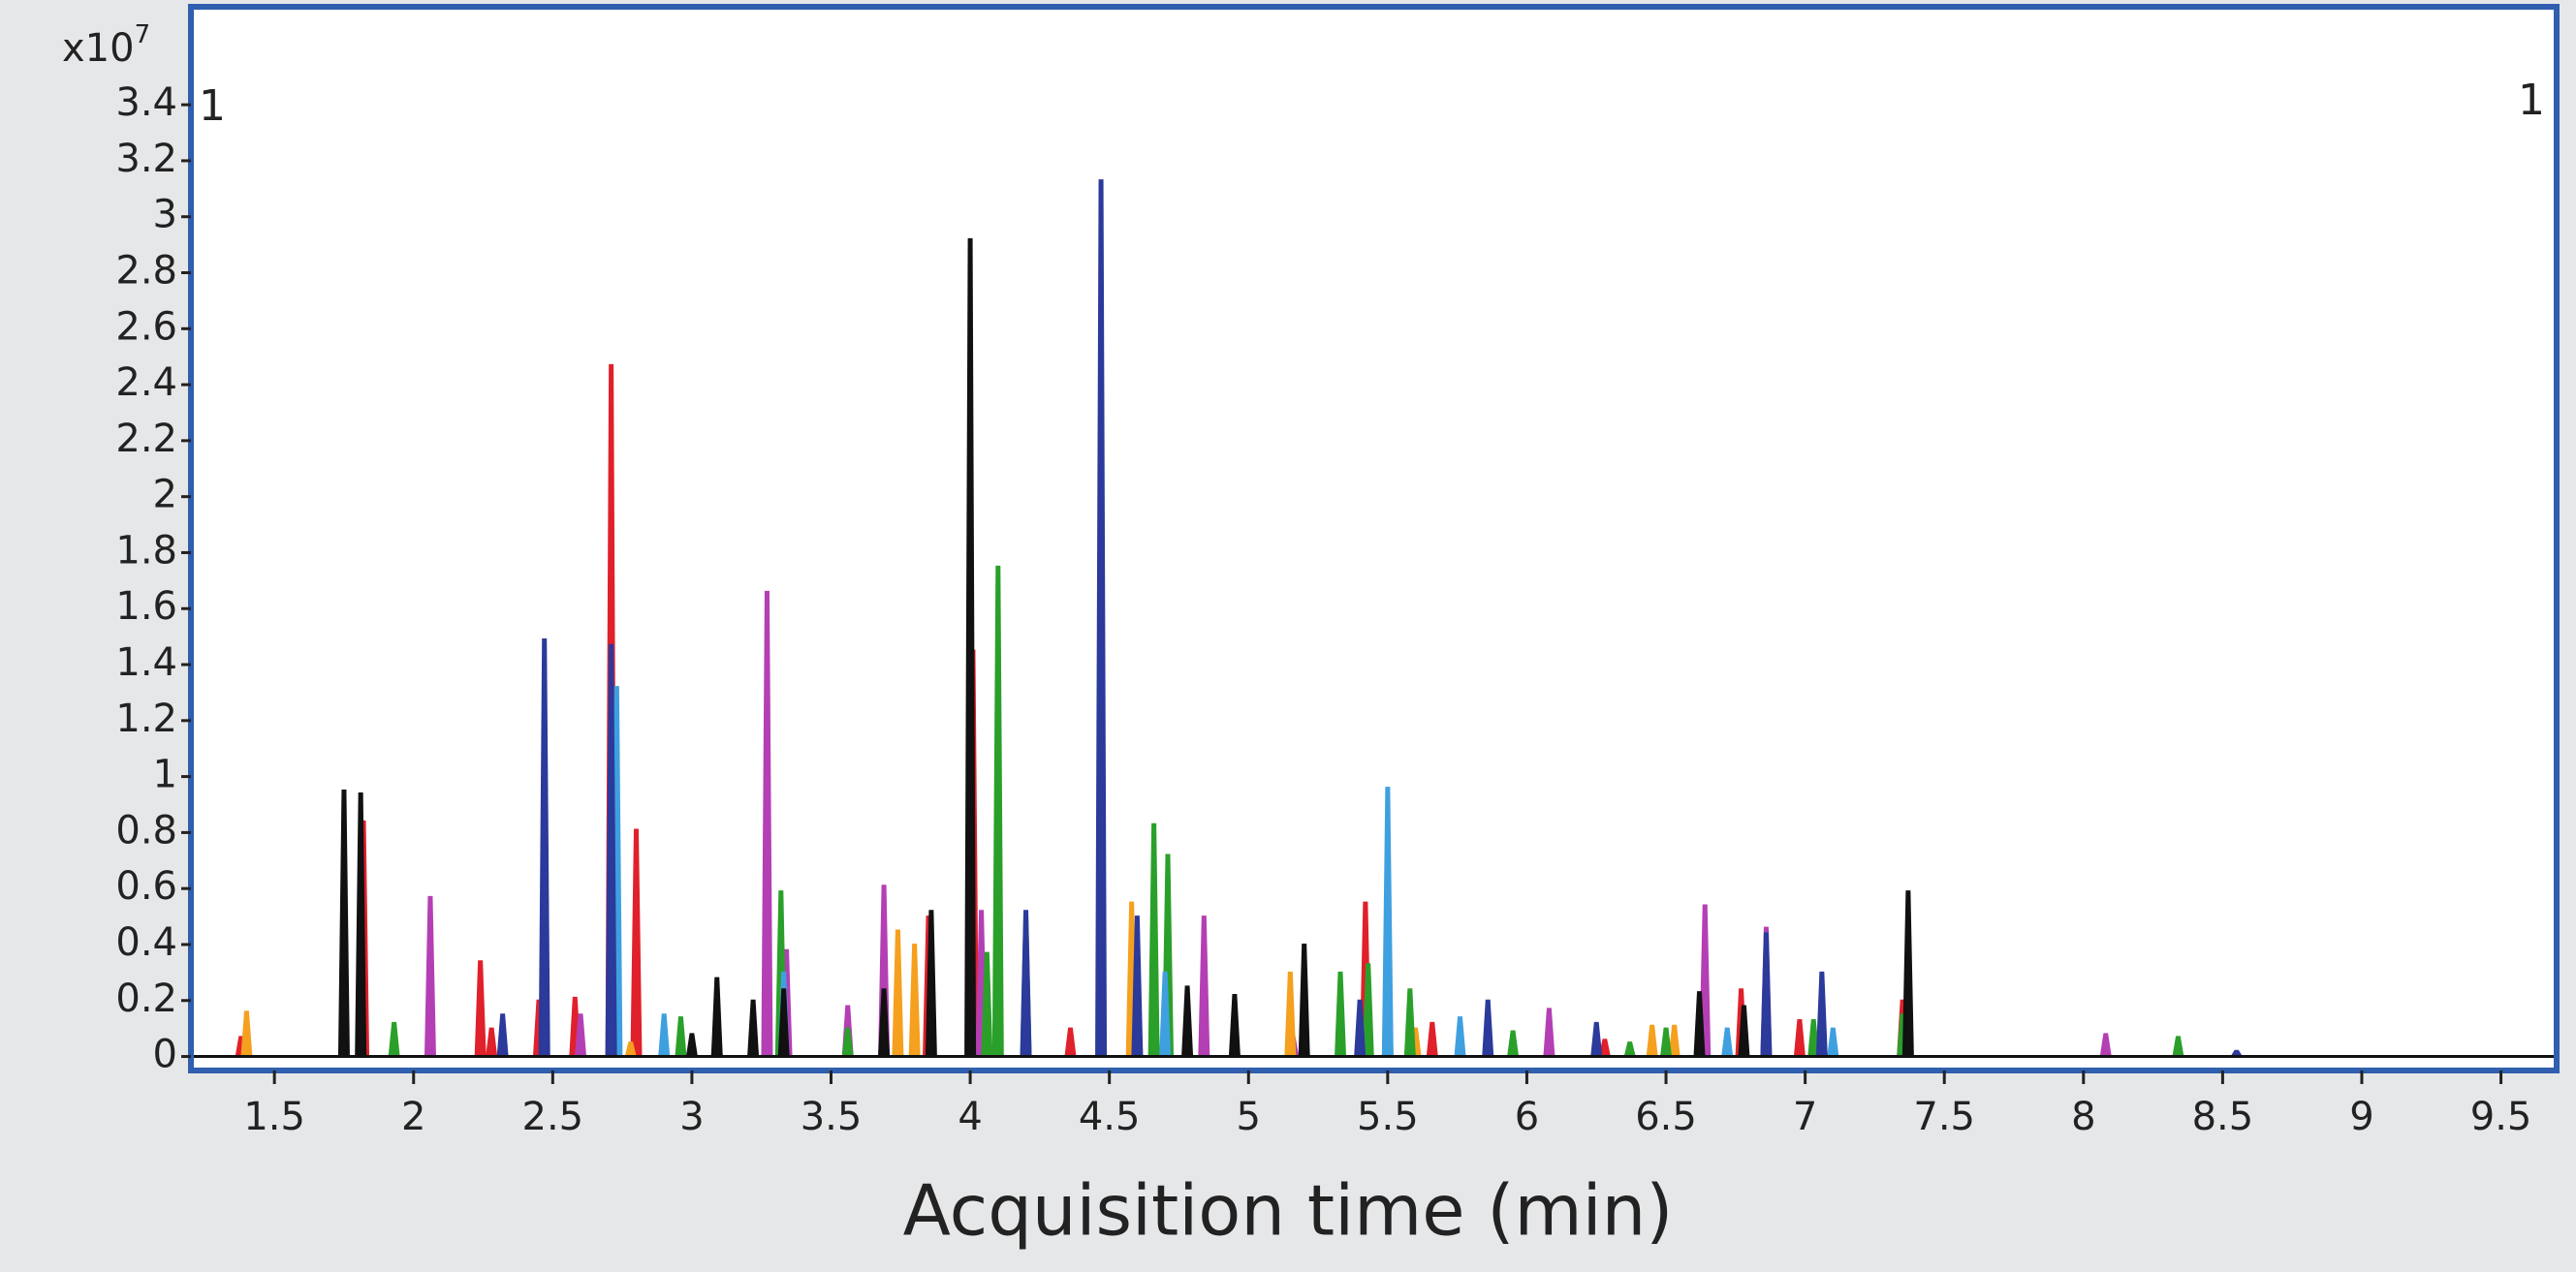 The image size is (2576, 1272). I want to click on y-tick-label: 2.4, so click(146, 382).